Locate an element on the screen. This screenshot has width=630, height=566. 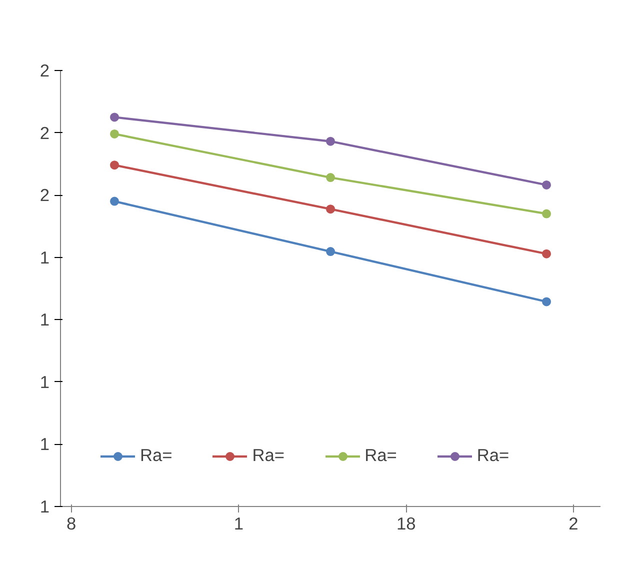
text: 18 is located at coordinates (406, 524).